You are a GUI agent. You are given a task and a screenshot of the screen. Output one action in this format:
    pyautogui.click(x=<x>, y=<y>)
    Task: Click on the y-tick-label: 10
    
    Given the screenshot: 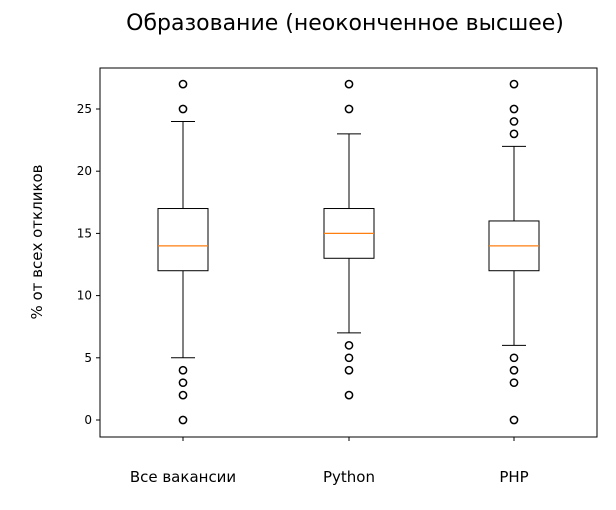 What is the action you would take?
    pyautogui.click(x=84, y=296)
    